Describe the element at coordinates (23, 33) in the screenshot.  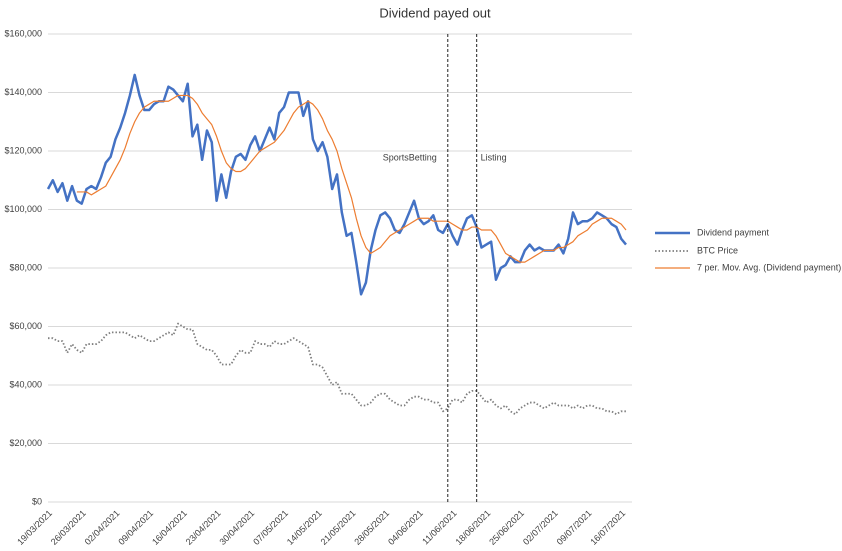
I see `y-tick-label: $160,000` at that location.